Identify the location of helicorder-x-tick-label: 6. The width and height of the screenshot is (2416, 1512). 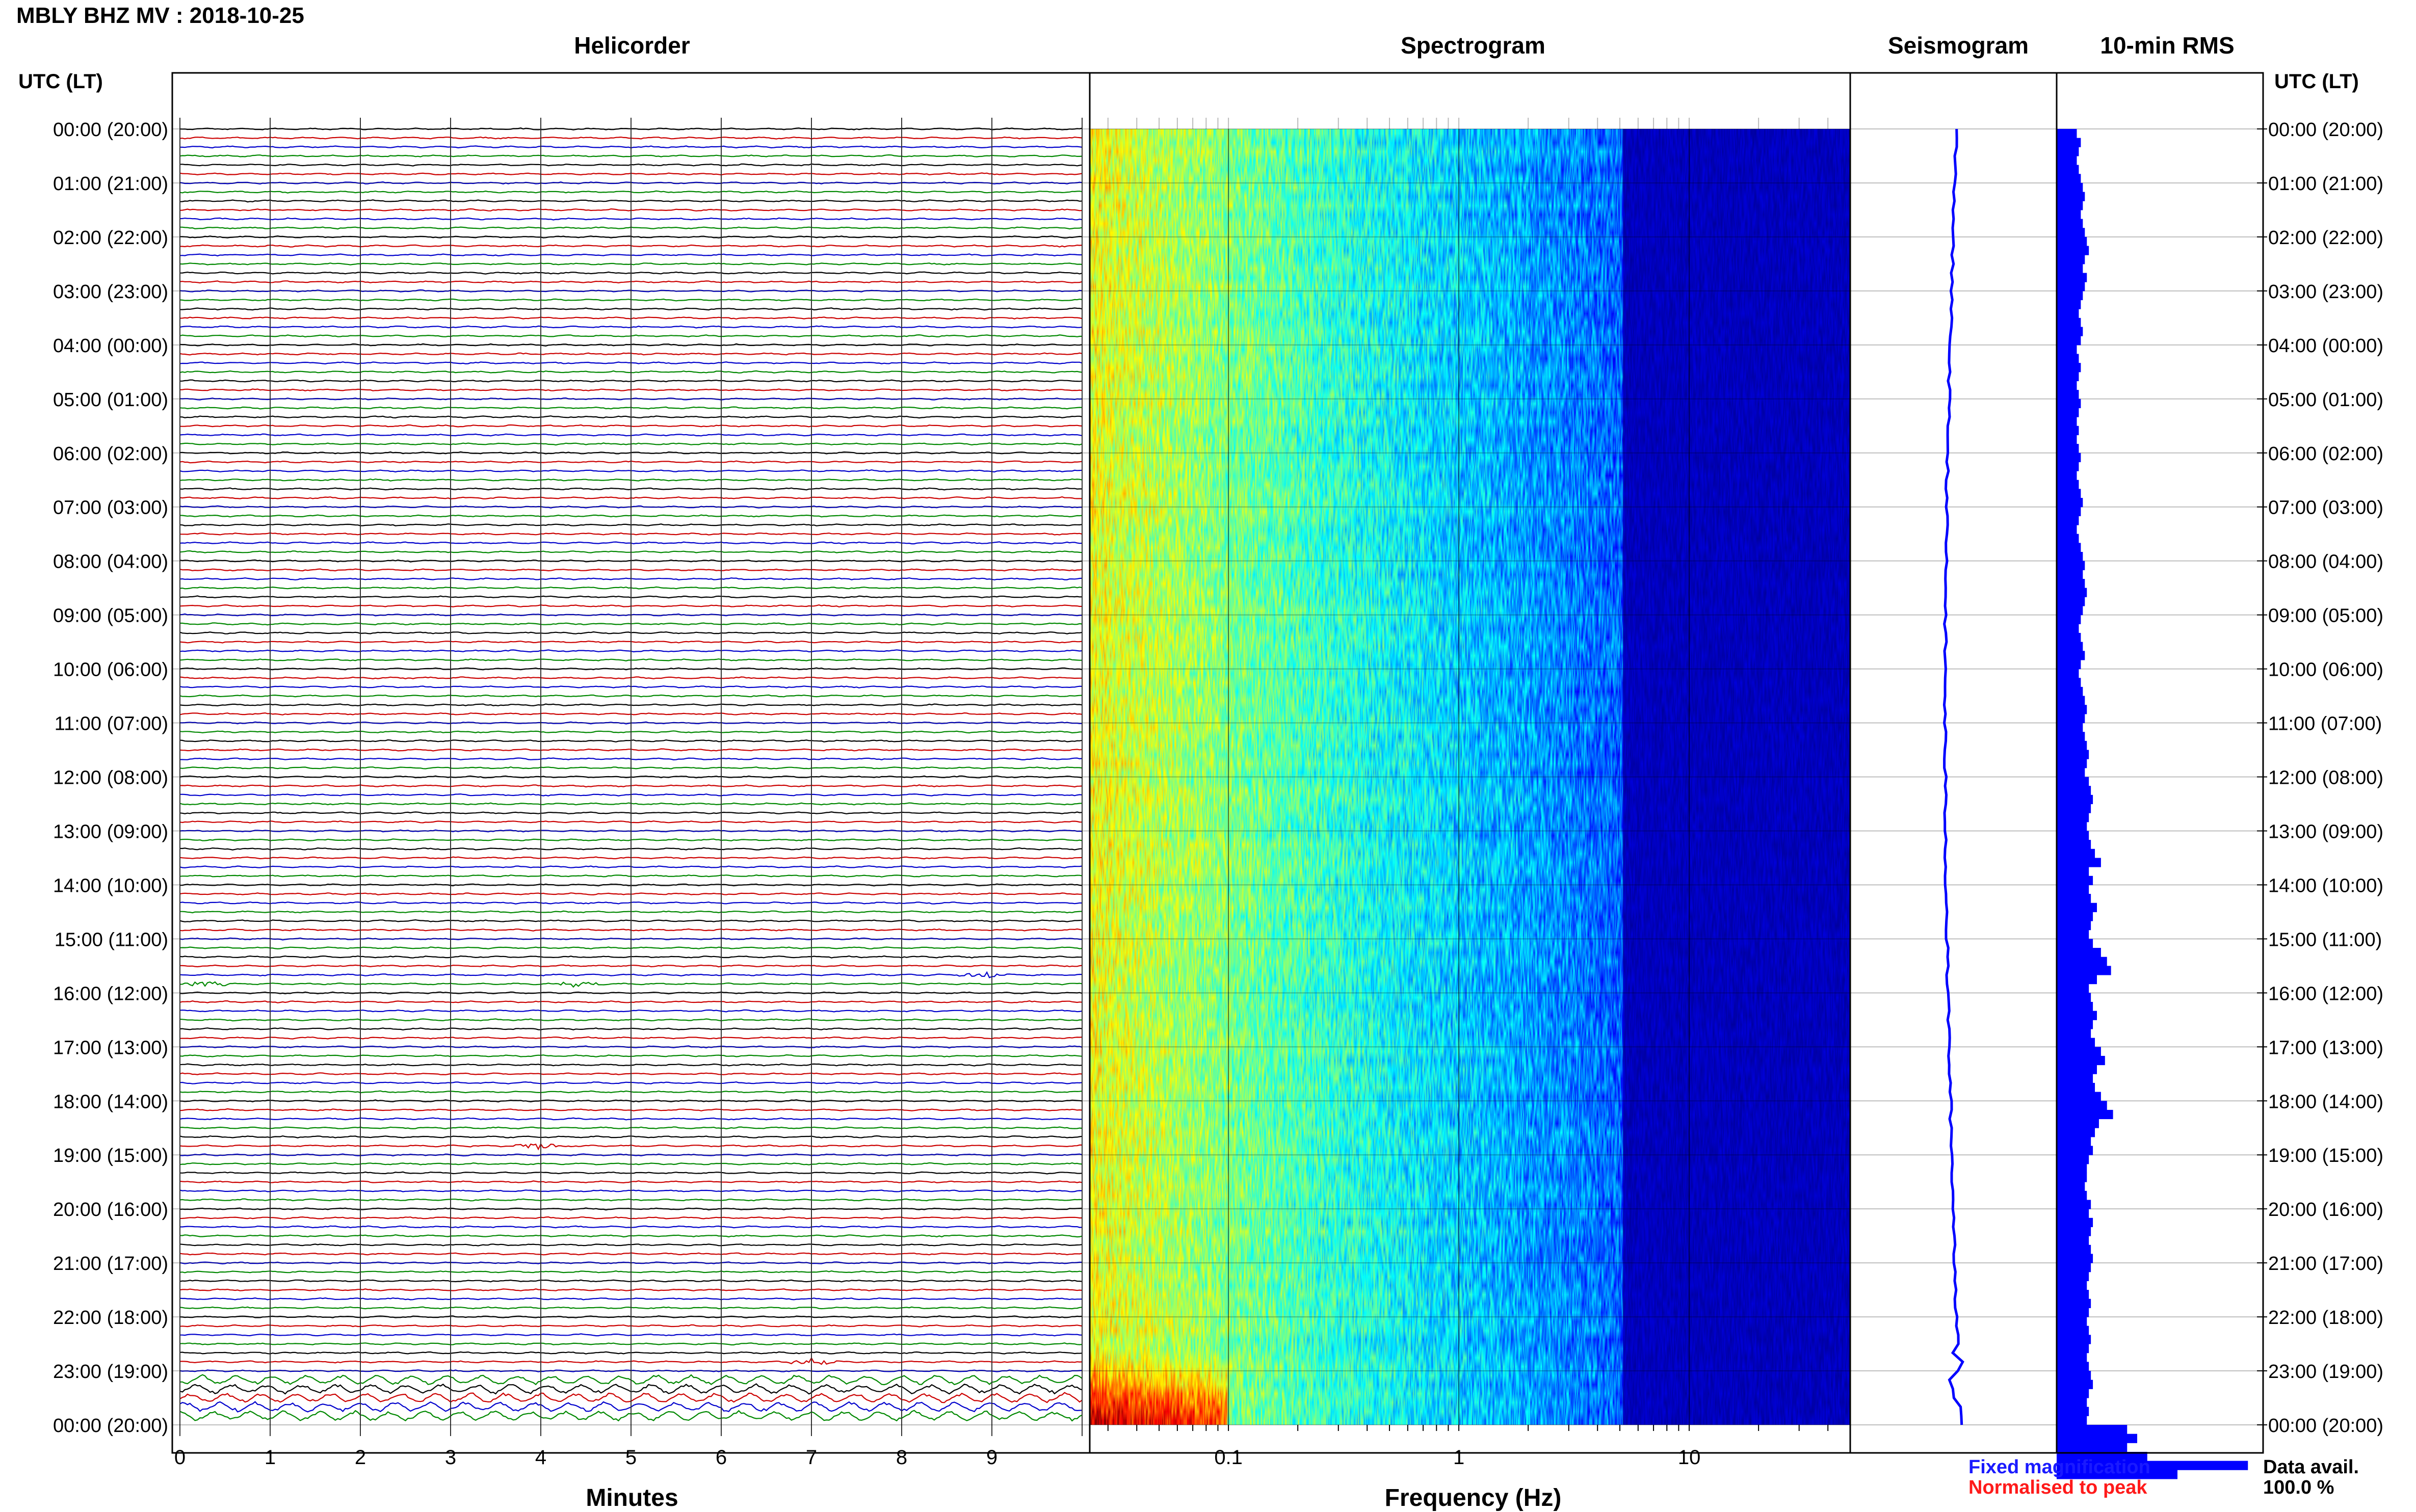
(721, 1457).